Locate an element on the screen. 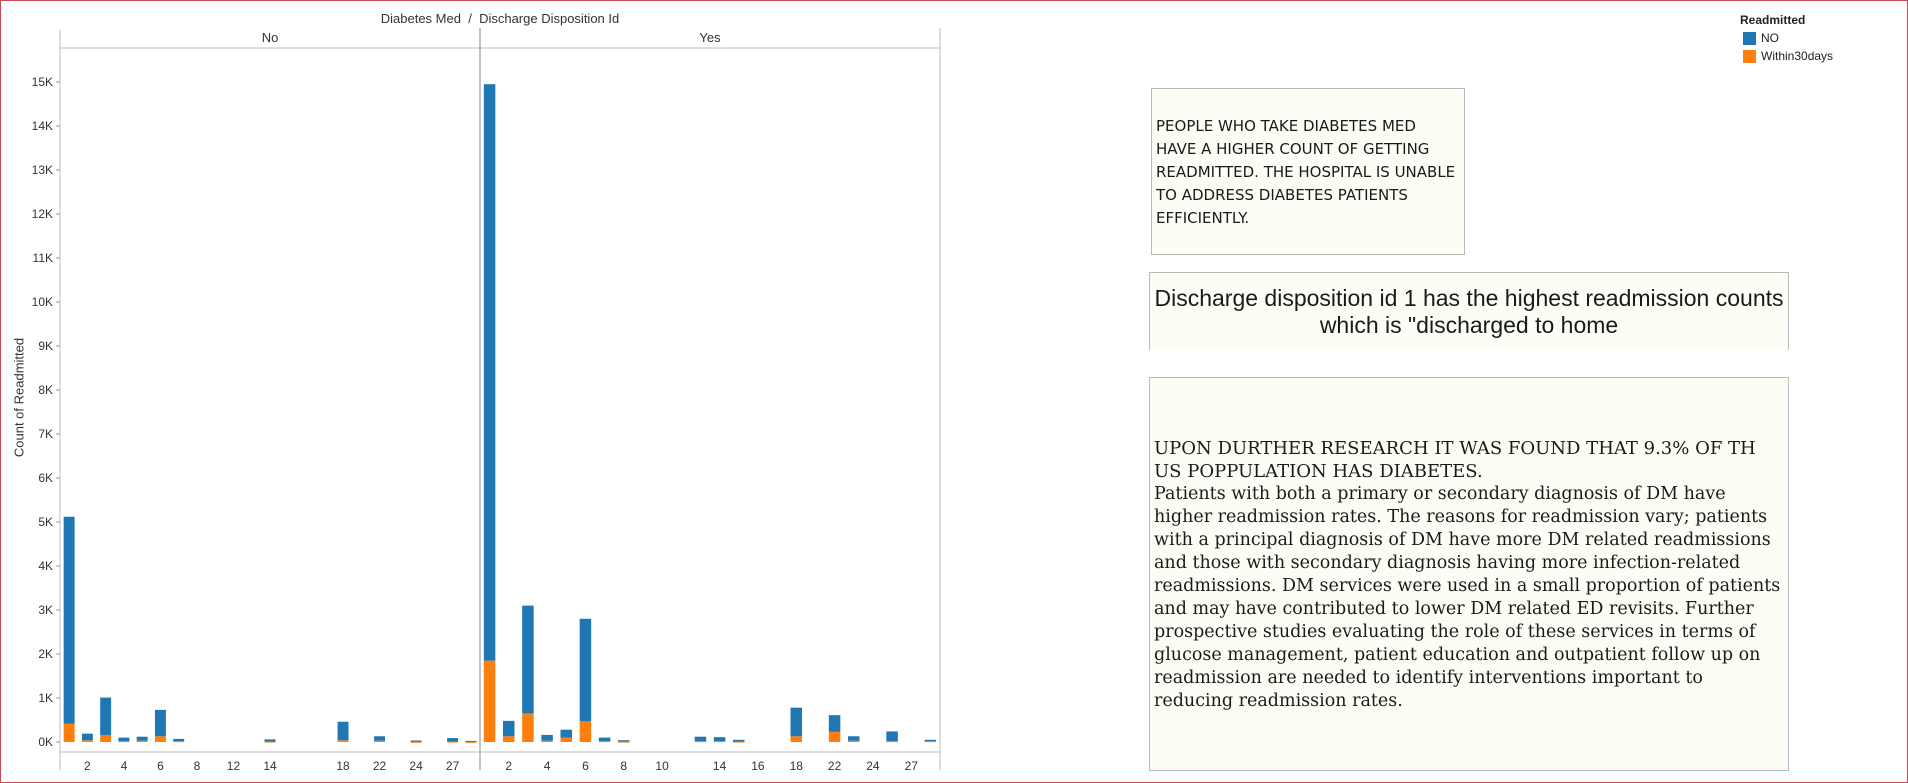 The image size is (1908, 783). y-tick-label: 15K is located at coordinates (42, 82).